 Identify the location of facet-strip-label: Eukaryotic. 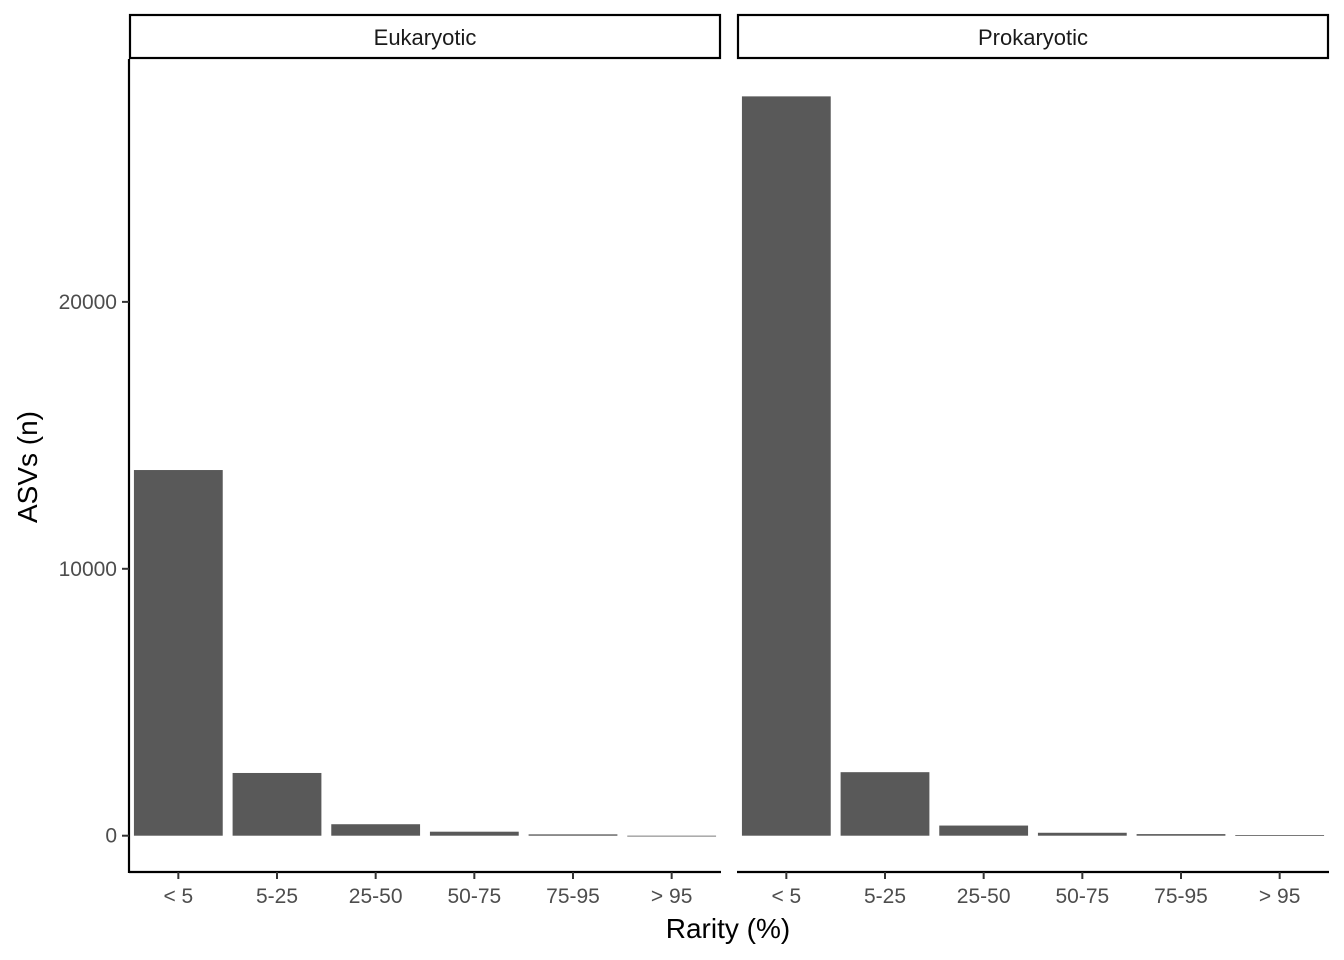
(425, 37).